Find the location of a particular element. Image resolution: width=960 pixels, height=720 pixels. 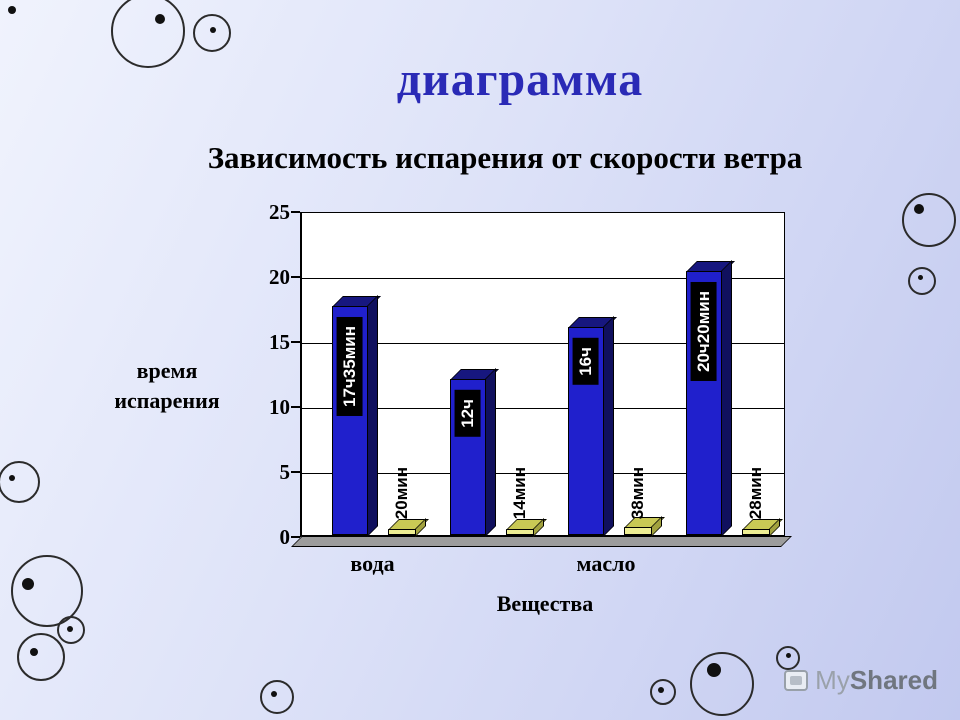

bar-value-label-wrap: 28мин is located at coordinates (756, 493).